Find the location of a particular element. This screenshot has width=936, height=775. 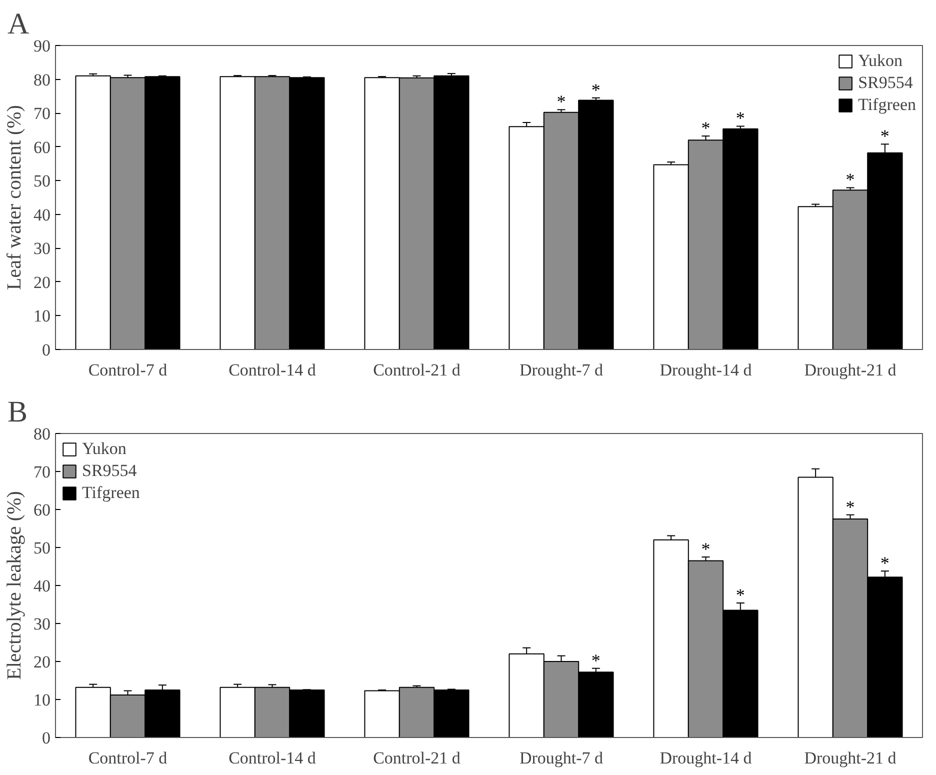

y-tick-label: 90 is located at coordinates (42, 46).